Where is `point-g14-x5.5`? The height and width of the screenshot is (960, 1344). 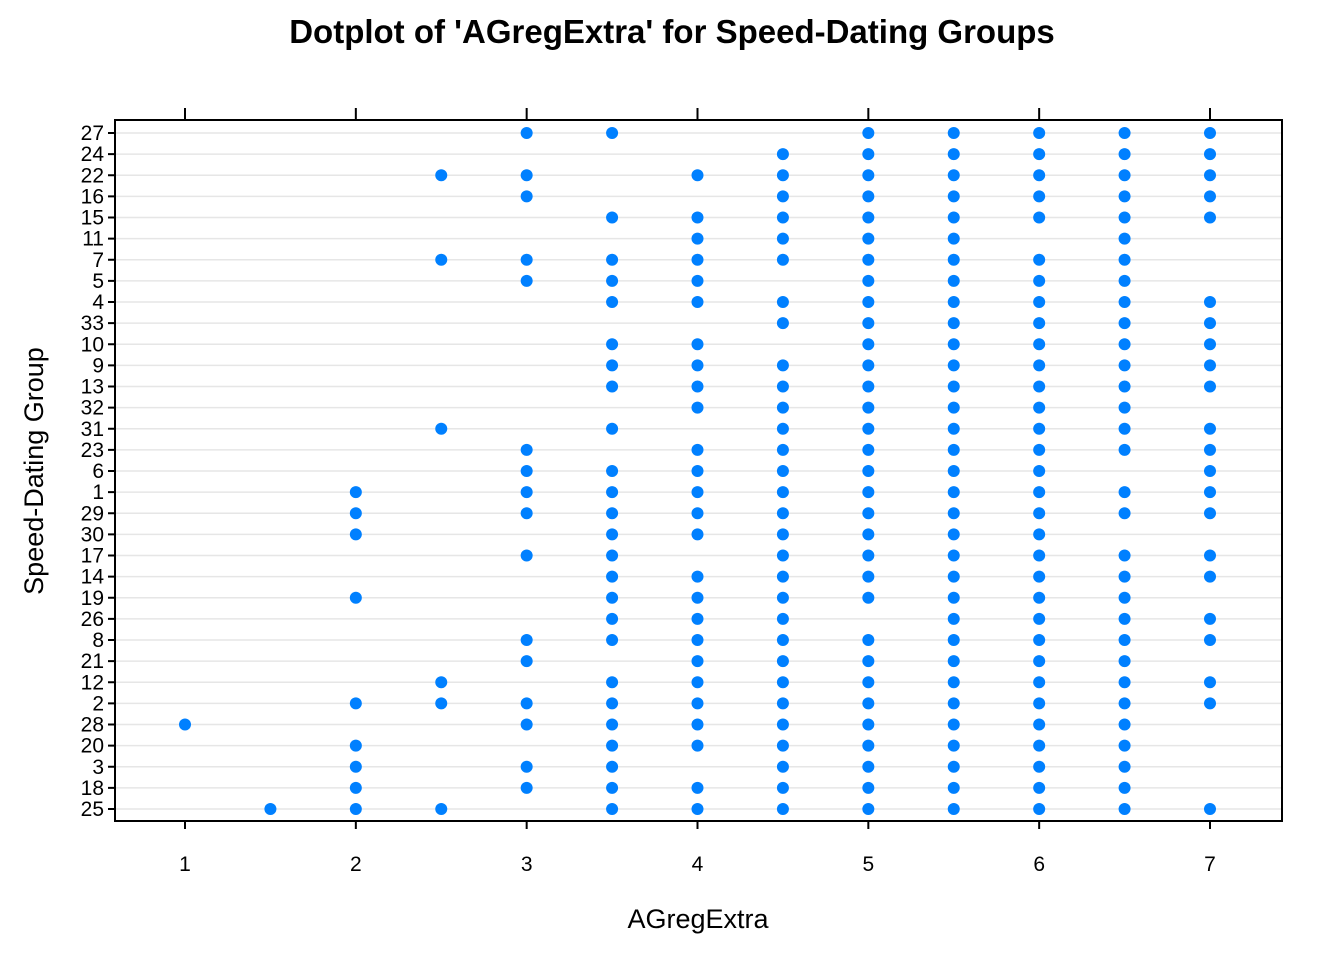 point-g14-x5.5 is located at coordinates (953, 576).